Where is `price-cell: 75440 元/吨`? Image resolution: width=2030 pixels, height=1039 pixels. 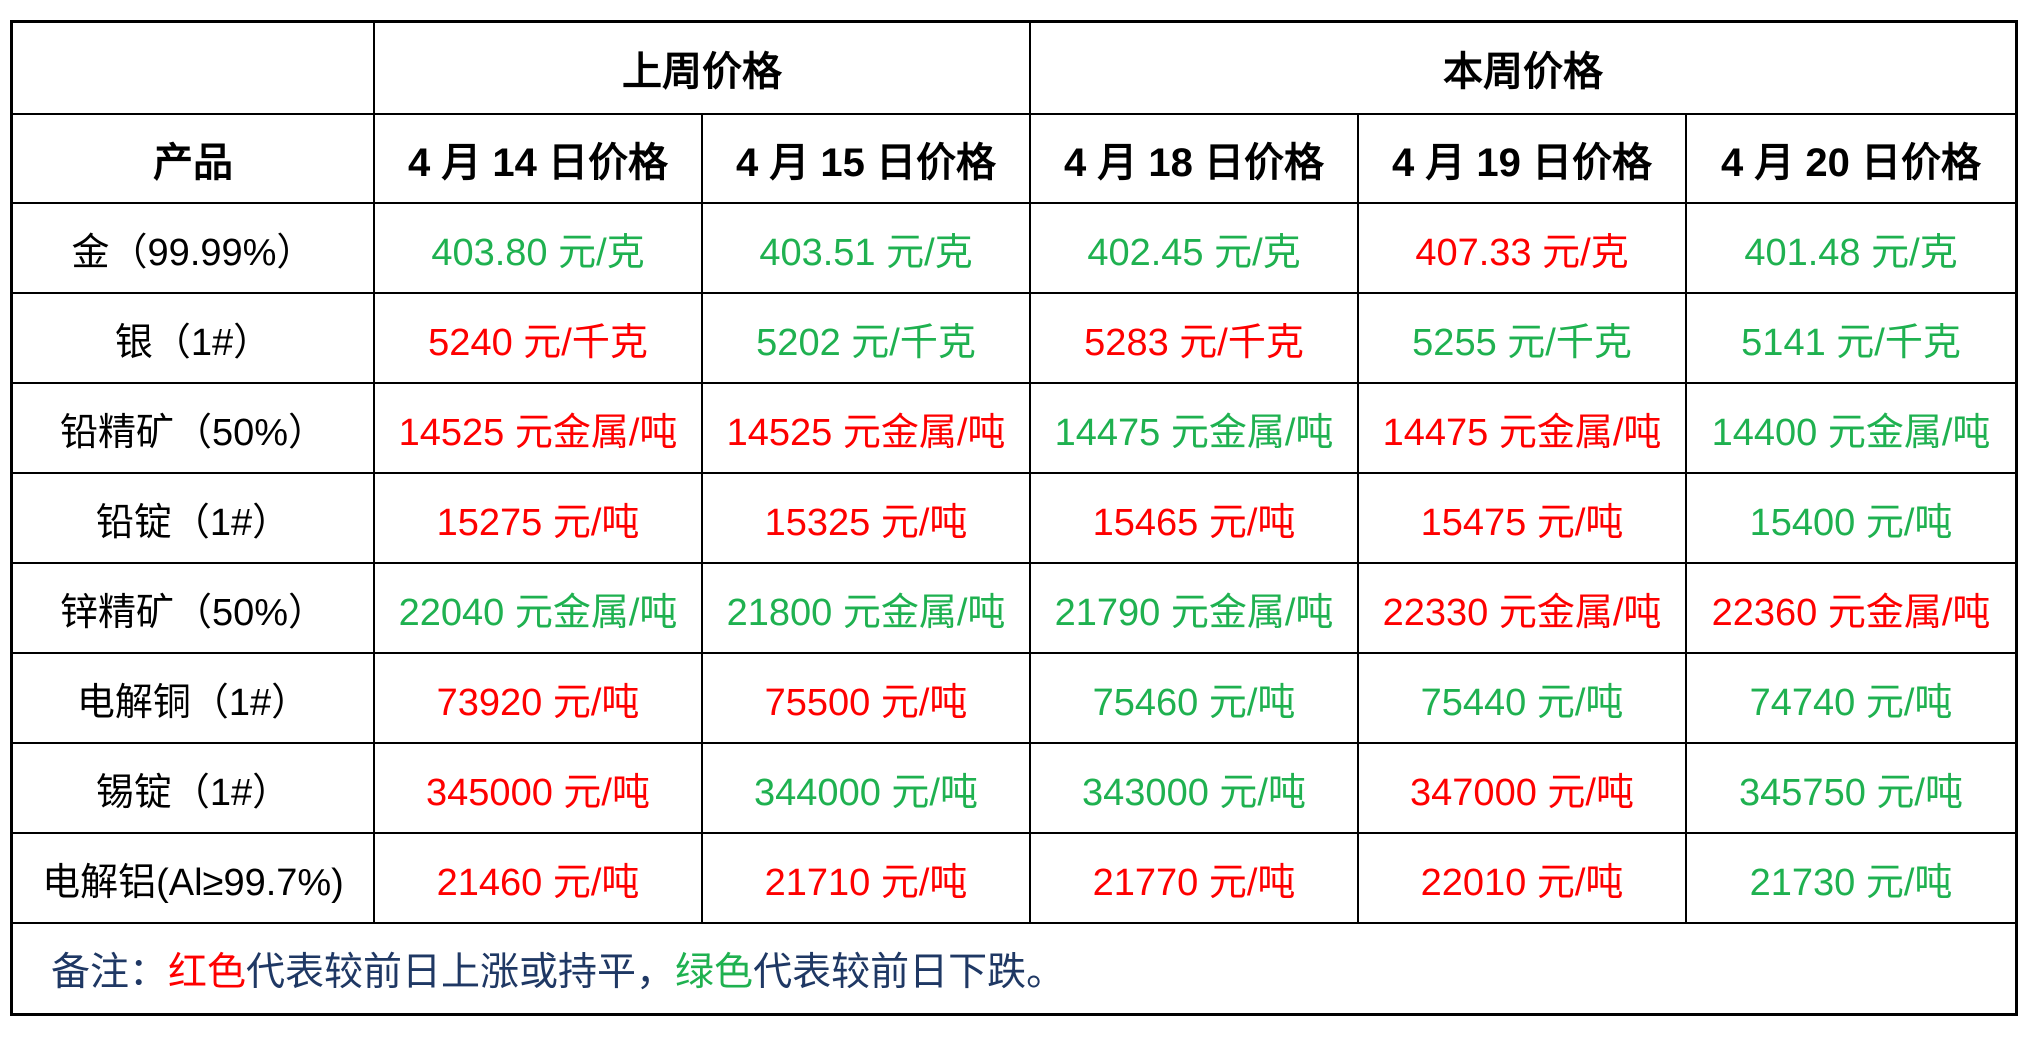 price-cell: 75440 元/吨 is located at coordinates (1523, 699).